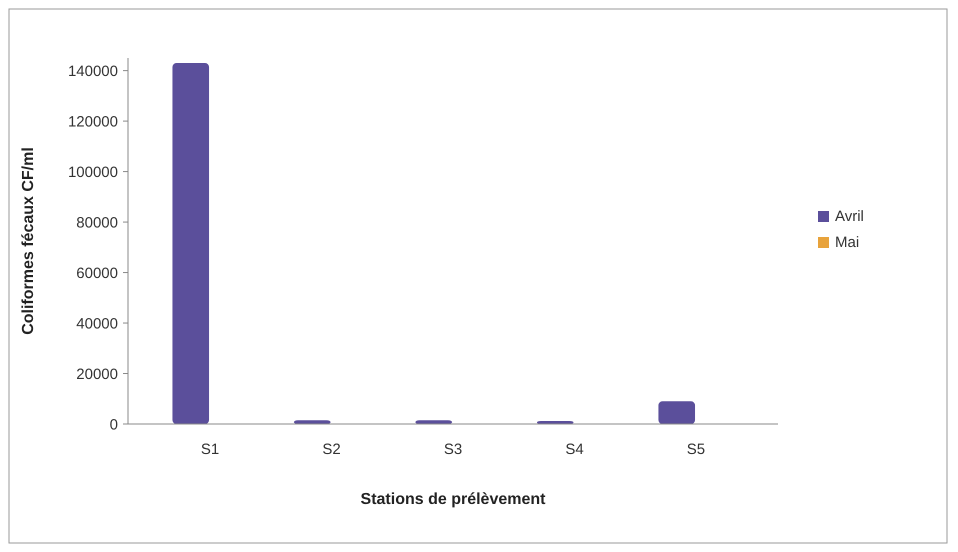  I want to click on x-tick-label: S2, so click(331, 449).